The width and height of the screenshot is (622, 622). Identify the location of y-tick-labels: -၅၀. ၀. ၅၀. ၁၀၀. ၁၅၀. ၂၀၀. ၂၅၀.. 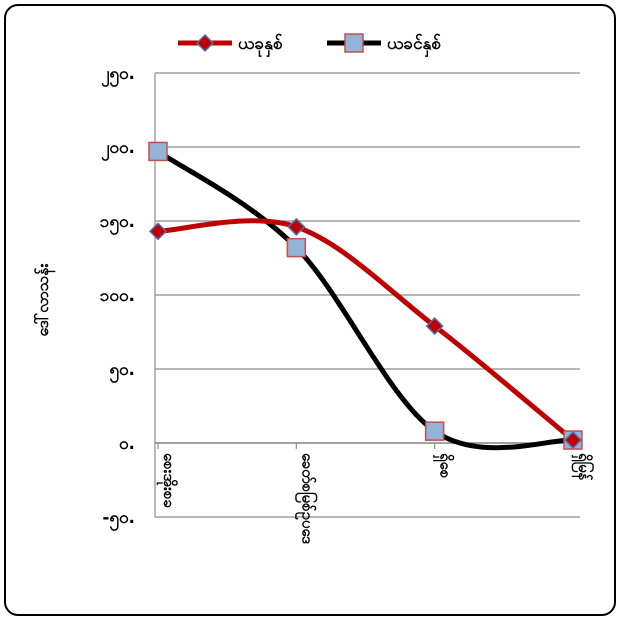
(117, 298).